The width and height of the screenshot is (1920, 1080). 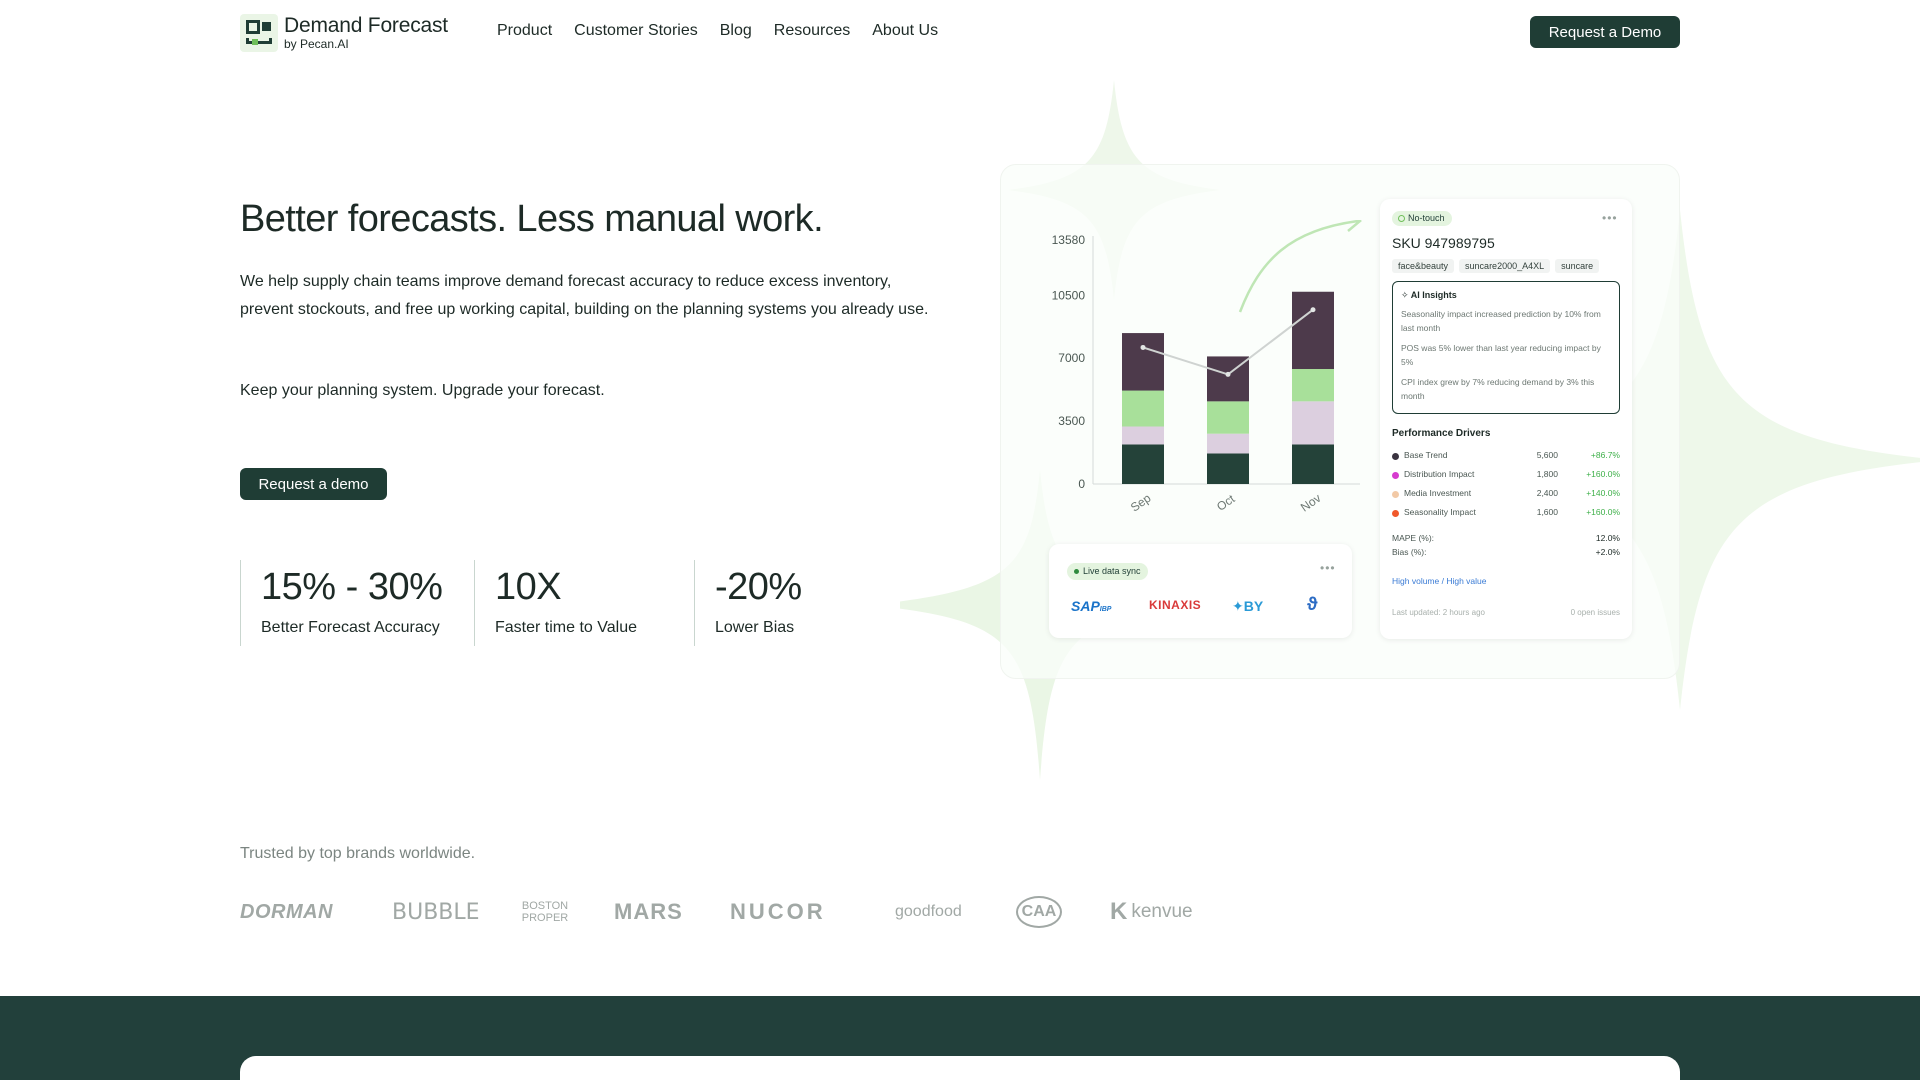 What do you see at coordinates (313, 484) in the screenshot?
I see `request-demo-hero-button: Request a demo` at bounding box center [313, 484].